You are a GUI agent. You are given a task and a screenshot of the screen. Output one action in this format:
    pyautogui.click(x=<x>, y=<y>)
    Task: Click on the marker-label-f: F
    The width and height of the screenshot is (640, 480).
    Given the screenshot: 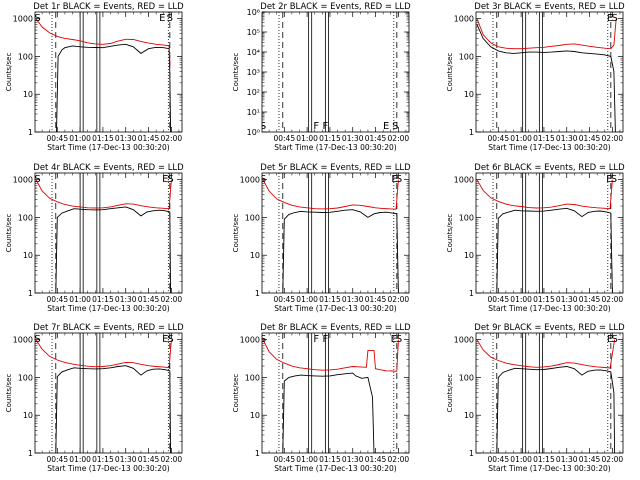 What is the action you would take?
    pyautogui.click(x=325, y=339)
    